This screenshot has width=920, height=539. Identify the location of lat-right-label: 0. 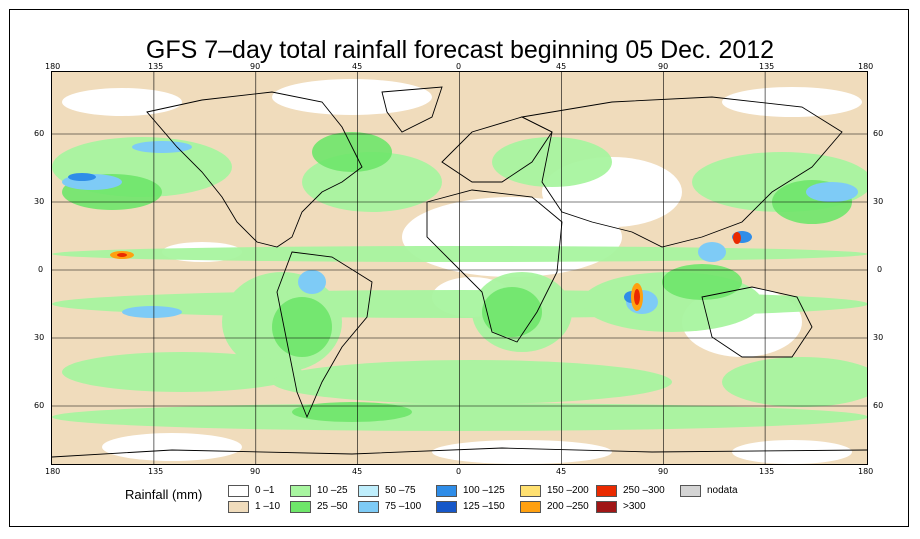
(880, 269).